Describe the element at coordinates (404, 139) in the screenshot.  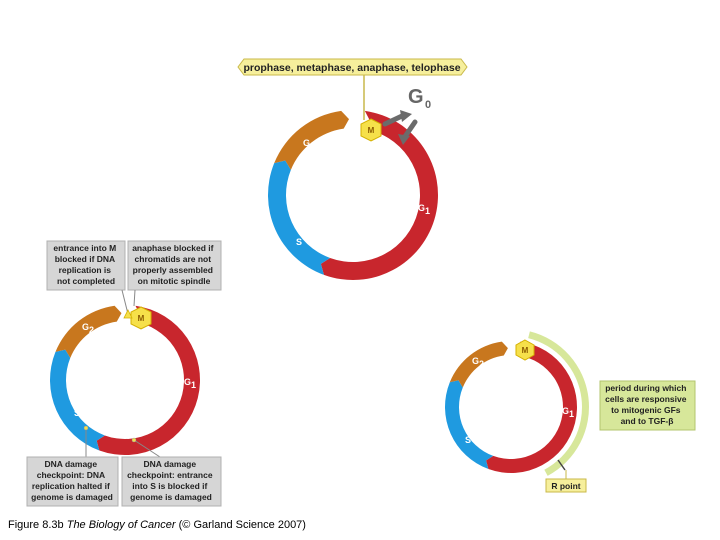
I see `g0-return-arrowhead` at that location.